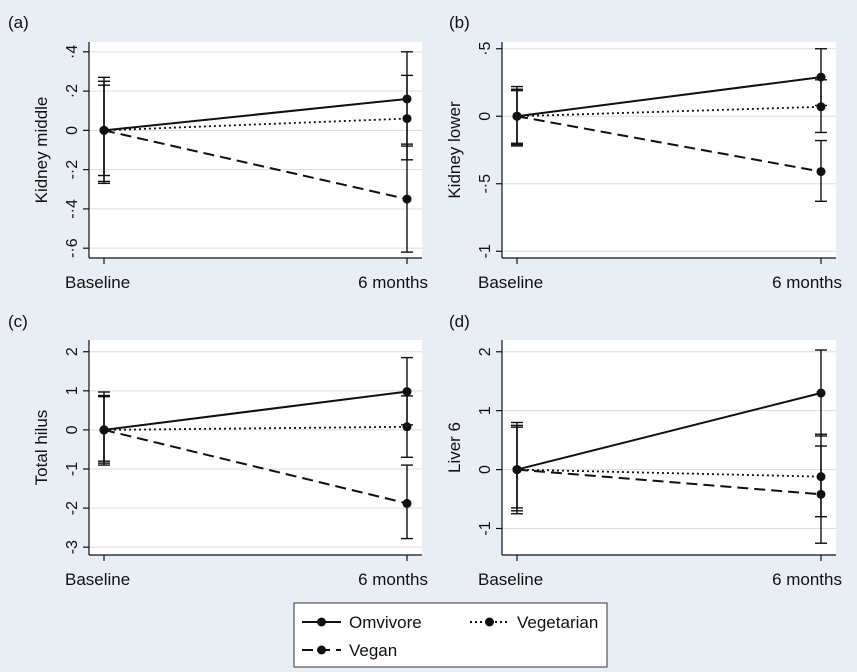 Image resolution: width=857 pixels, height=672 pixels. Describe the element at coordinates (321, 650) in the screenshot. I see `legend-marker-vegan` at that location.